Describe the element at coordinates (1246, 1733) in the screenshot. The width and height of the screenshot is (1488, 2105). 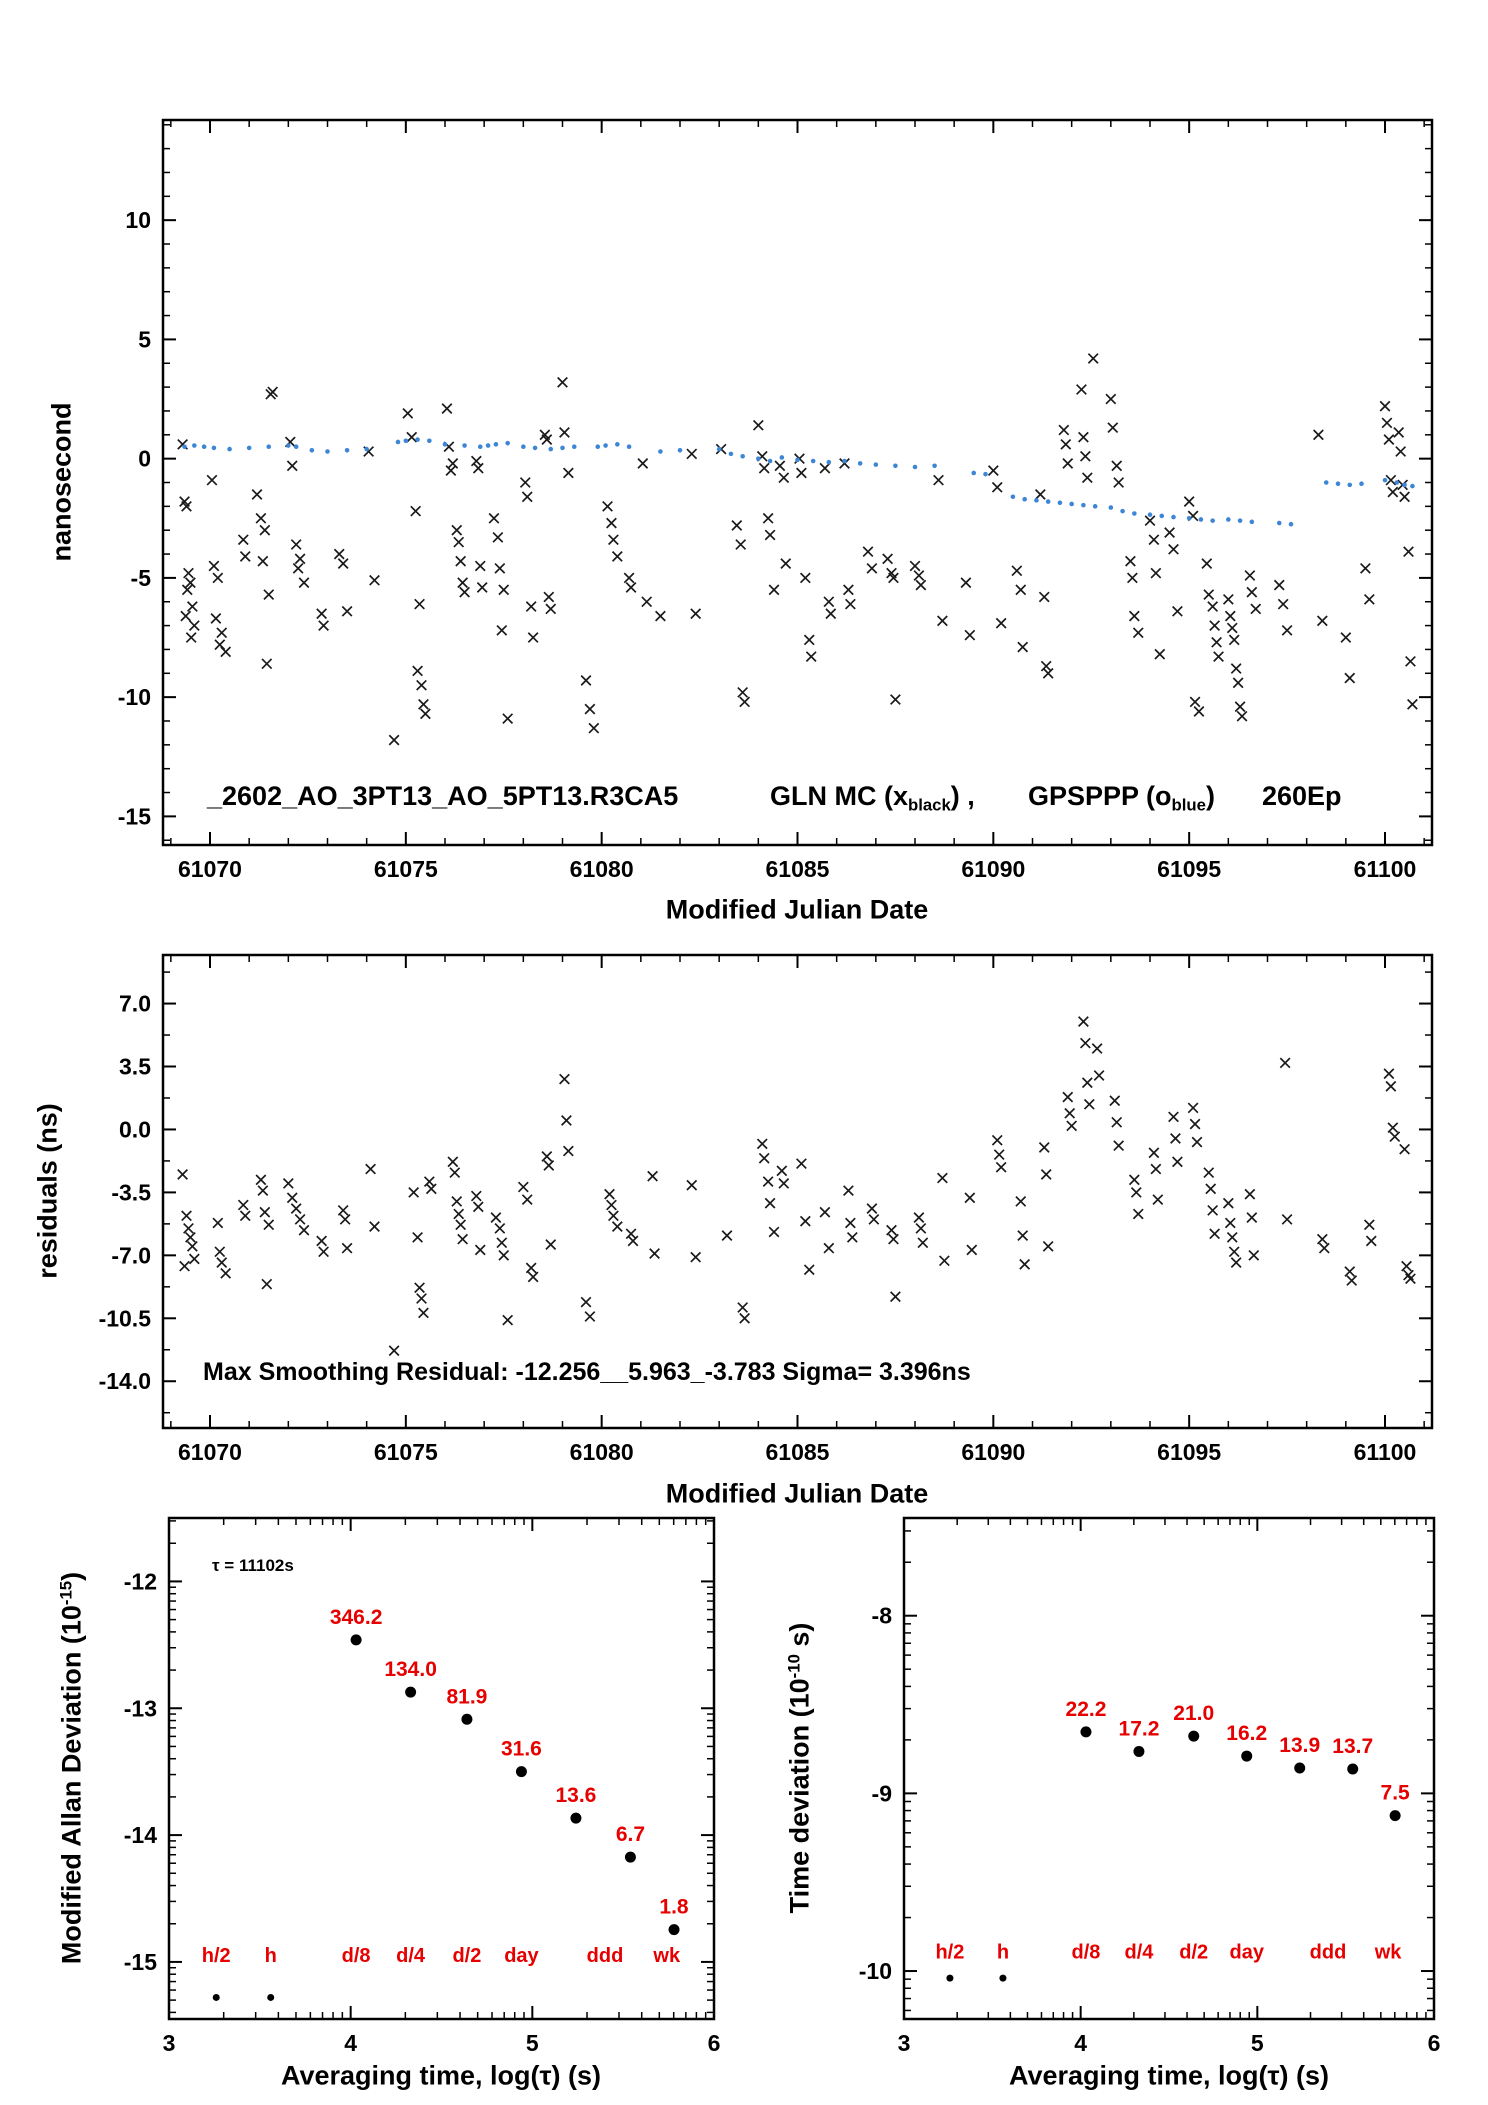
I see `svg-text: 16.2` at that location.